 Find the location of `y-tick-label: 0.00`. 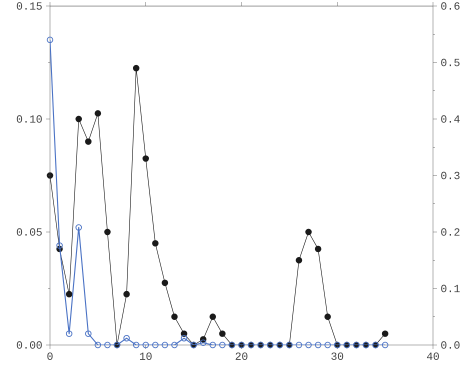

y-tick-label: 0.00 is located at coordinates (29, 345).